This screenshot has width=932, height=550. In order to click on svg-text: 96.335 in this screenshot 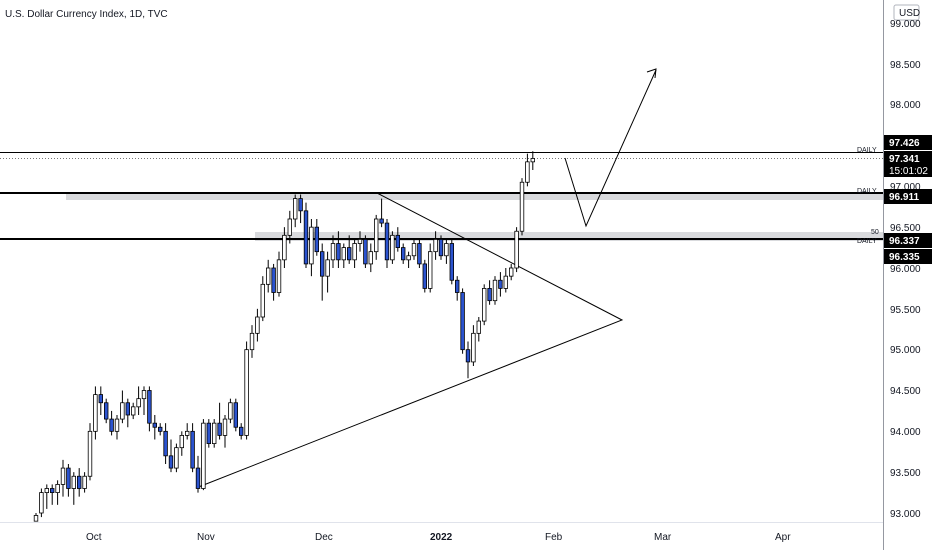, I will do `click(904, 257)`.